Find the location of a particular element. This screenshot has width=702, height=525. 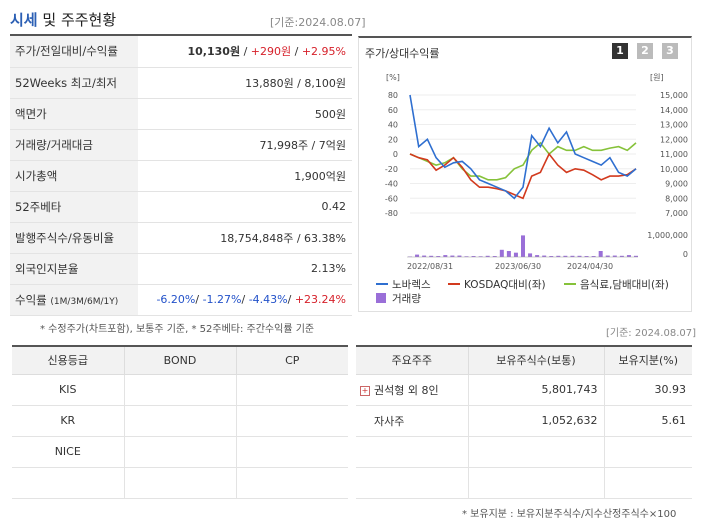

section-title: 시세 및 주주현황 is located at coordinates (63, 19).